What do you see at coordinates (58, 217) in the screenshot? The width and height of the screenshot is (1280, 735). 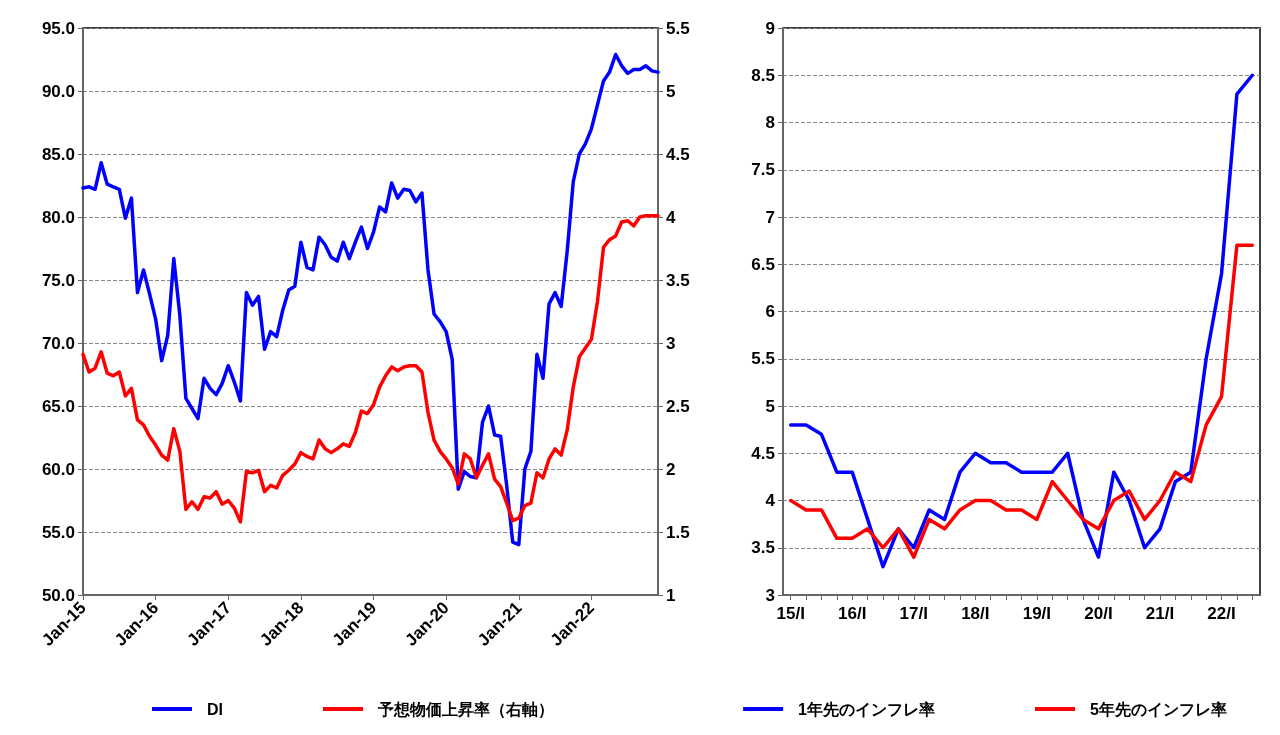 I see `y-tick-label: 80.0` at bounding box center [58, 217].